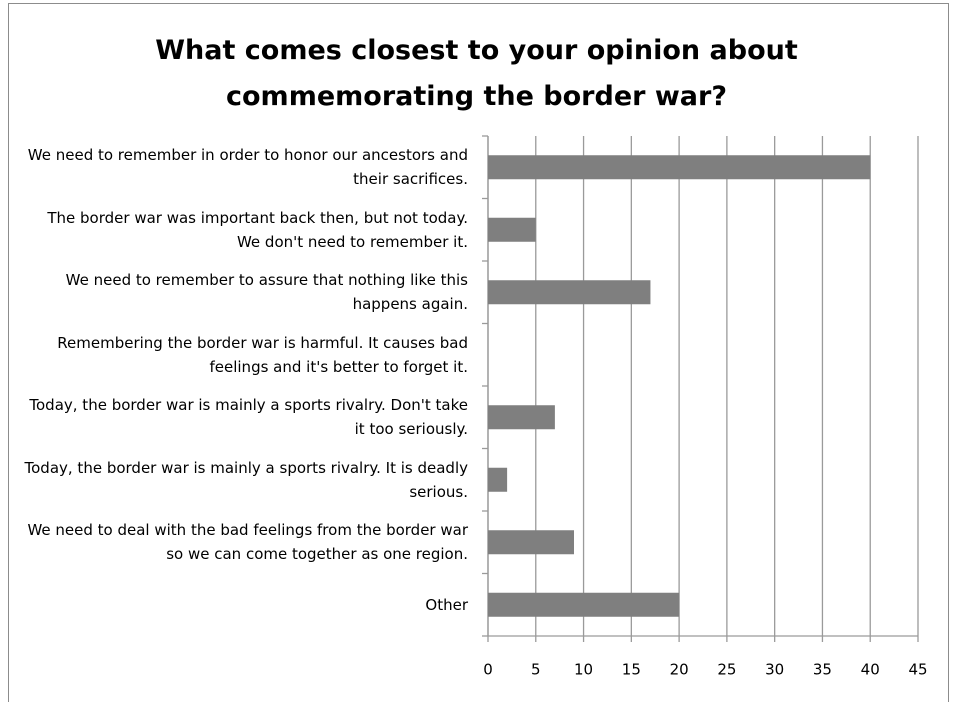  What do you see at coordinates (679, 670) in the screenshot?
I see `x-tick-label: 20` at bounding box center [679, 670].